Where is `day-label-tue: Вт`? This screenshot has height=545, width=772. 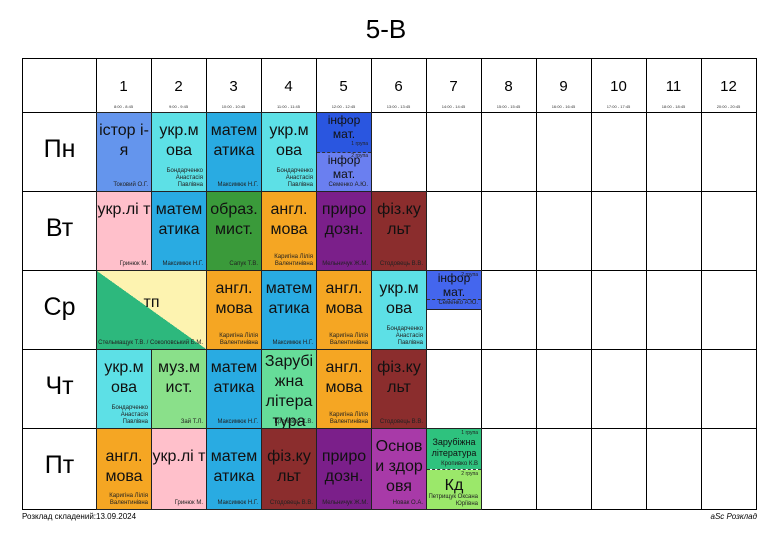 day-label-tue: Вт is located at coordinates (59, 228).